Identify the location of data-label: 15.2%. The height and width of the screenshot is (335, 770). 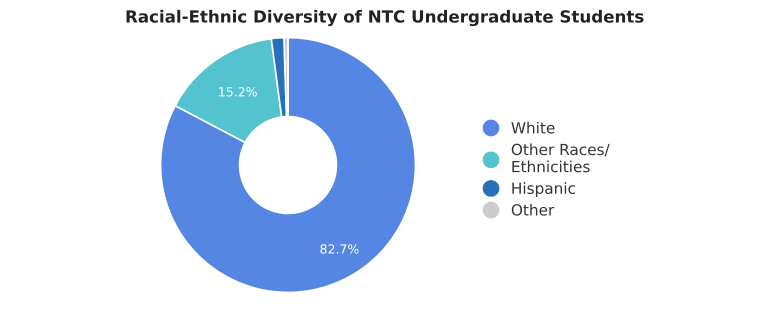
(238, 92).